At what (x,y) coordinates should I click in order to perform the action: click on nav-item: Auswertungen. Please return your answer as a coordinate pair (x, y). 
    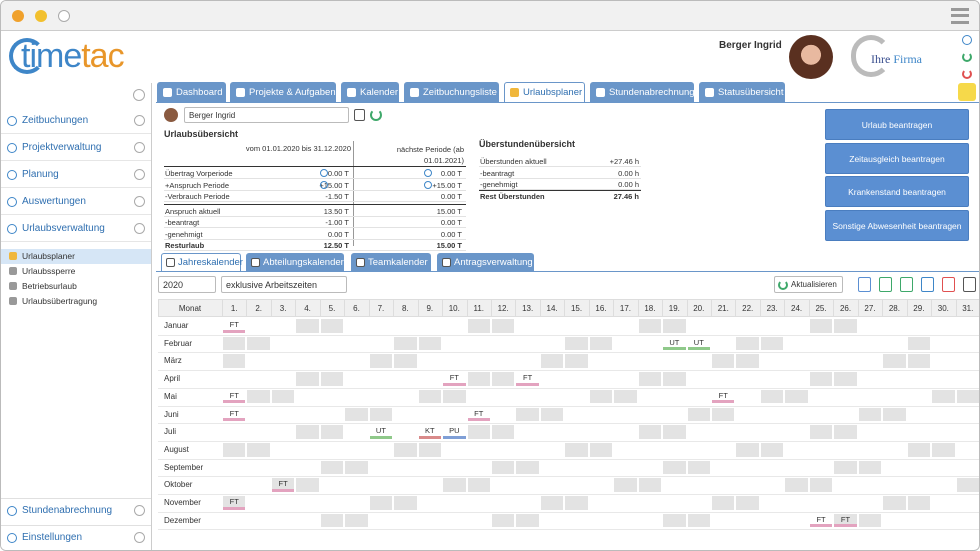
    Looking at the image, I should click on (54, 201).